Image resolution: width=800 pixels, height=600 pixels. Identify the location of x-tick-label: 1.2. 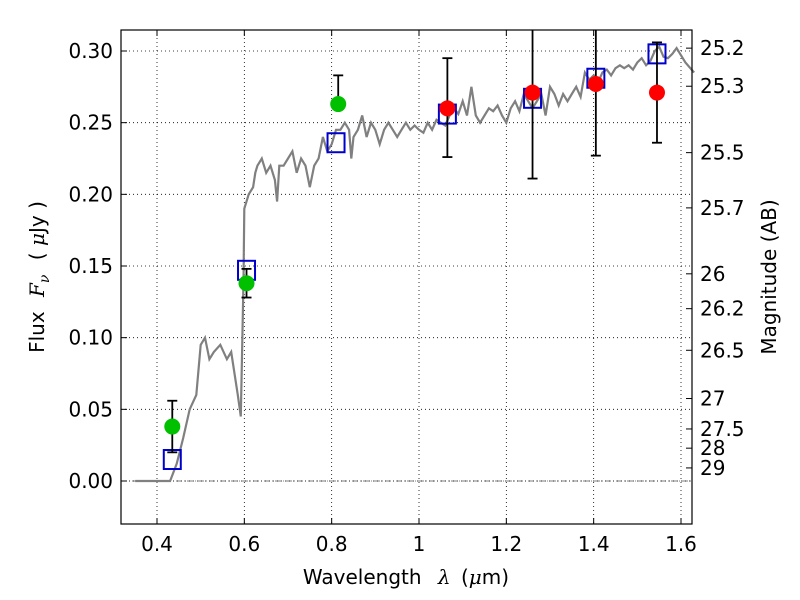
(506, 544).